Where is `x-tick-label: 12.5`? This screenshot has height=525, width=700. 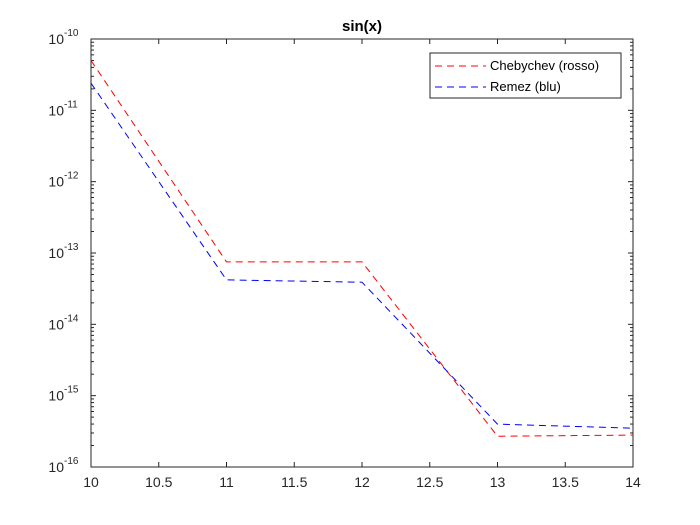 x-tick-label: 12.5 is located at coordinates (429, 482).